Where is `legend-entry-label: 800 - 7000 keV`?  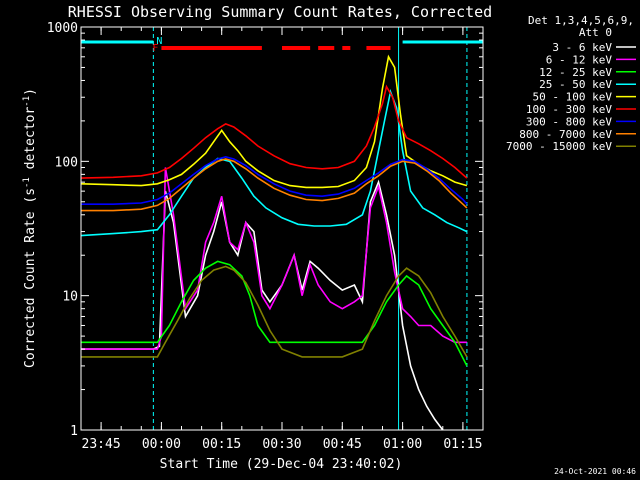
legend-entry-label: 800 - 7000 keV is located at coordinates (565, 134).